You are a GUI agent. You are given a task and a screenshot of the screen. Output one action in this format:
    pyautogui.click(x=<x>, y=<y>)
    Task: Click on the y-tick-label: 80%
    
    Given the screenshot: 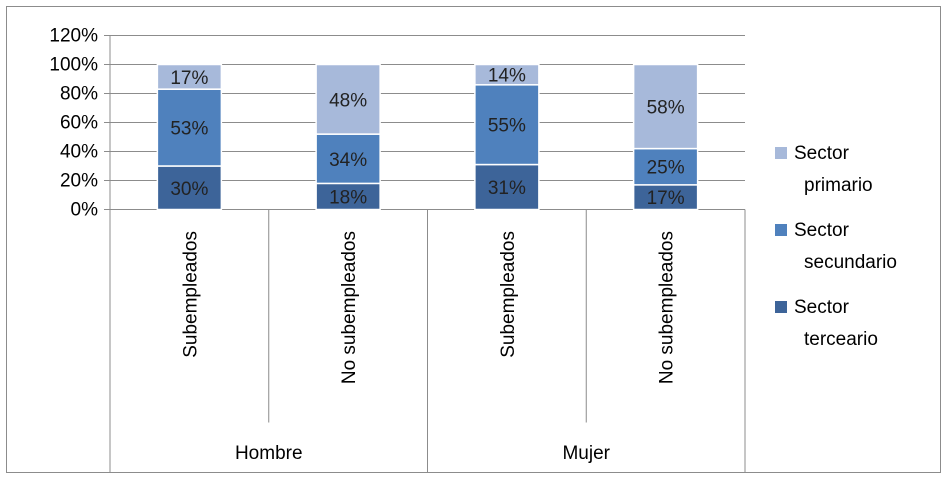 What is the action you would take?
    pyautogui.click(x=79, y=94)
    